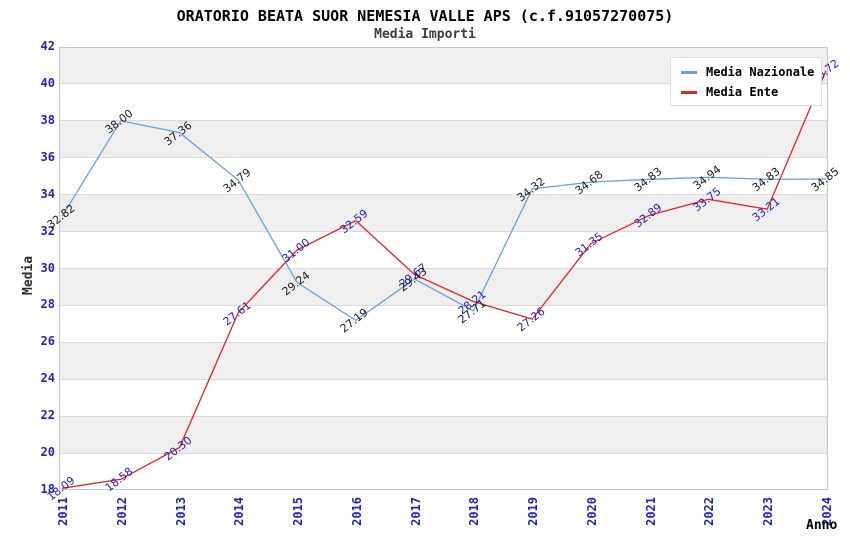 The width and height of the screenshot is (850, 550). Describe the element at coordinates (47, 82) in the screenshot. I see `y-tick-label: 40` at that location.